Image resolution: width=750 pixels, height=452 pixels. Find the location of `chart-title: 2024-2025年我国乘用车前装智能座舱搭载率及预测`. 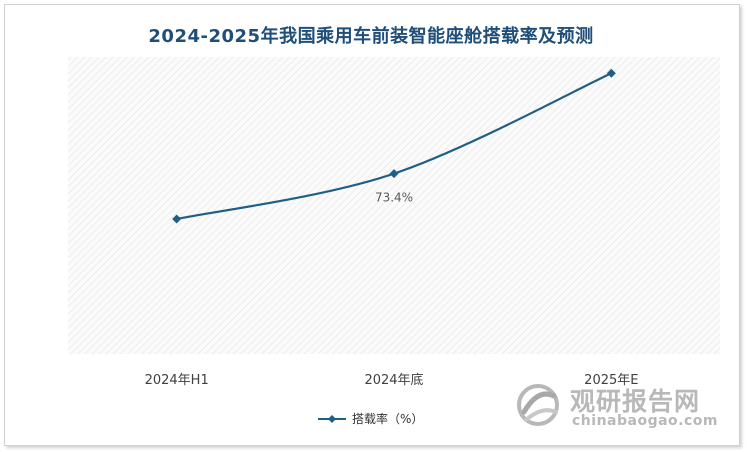

chart-title: 2024-2025年我国乘用车前装智能座舱搭载率及预测 is located at coordinates (371, 36).